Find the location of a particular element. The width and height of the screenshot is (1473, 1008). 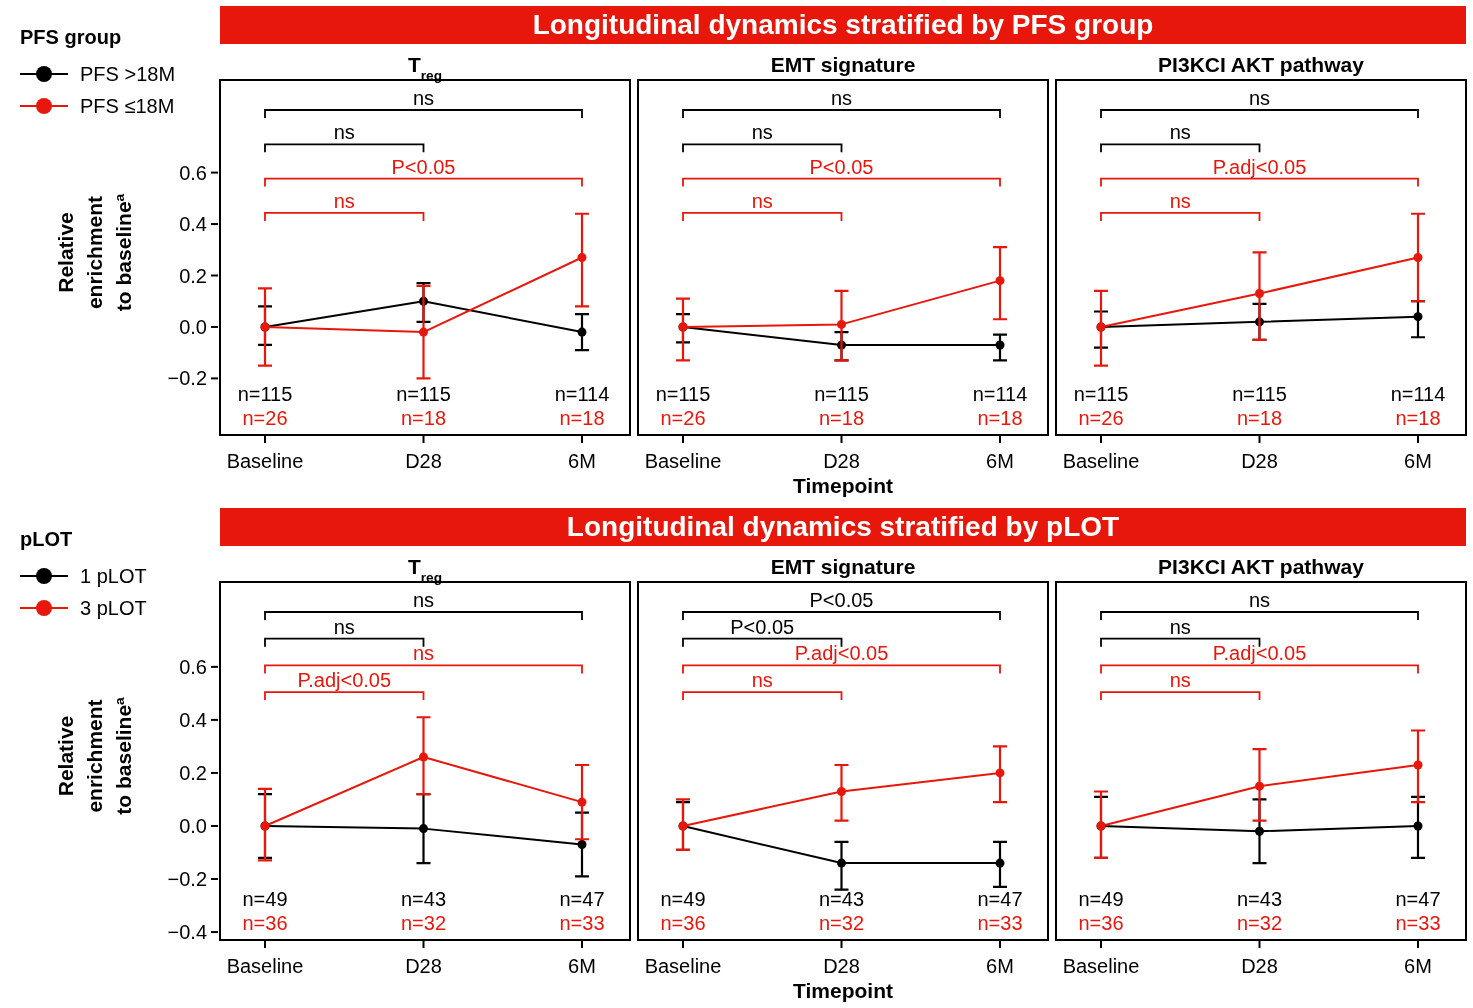

y-tick-label: 0.2 is located at coordinates (193, 772).